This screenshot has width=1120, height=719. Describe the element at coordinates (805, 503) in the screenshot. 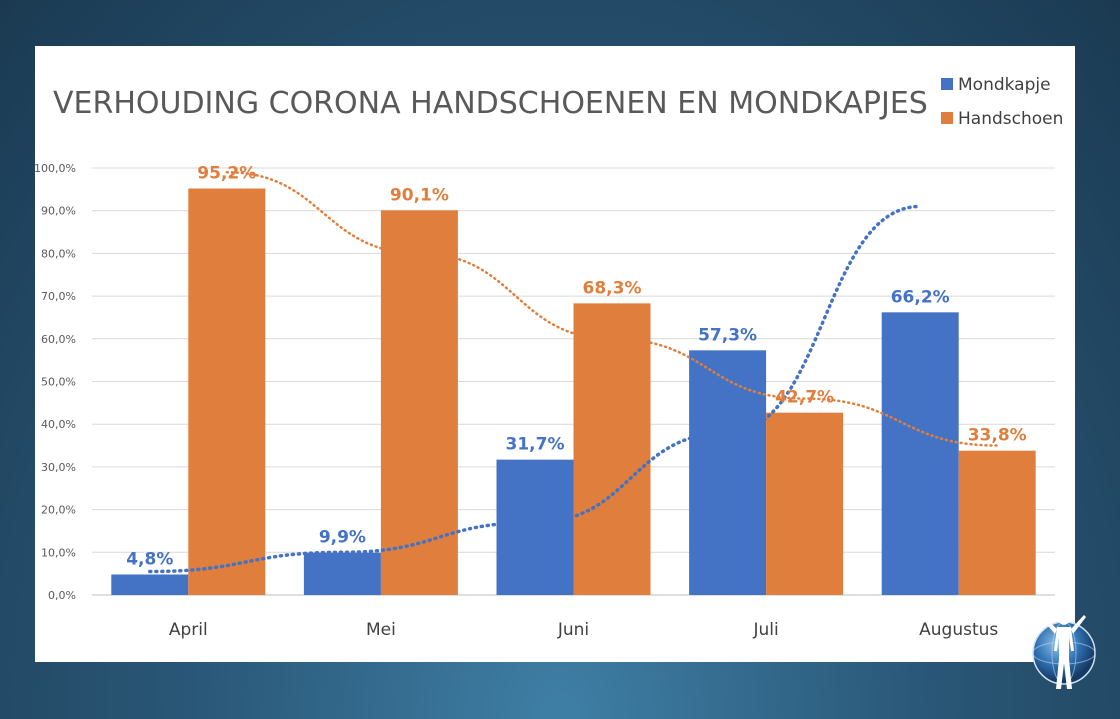

I see `bar-handschoen-juli` at that location.